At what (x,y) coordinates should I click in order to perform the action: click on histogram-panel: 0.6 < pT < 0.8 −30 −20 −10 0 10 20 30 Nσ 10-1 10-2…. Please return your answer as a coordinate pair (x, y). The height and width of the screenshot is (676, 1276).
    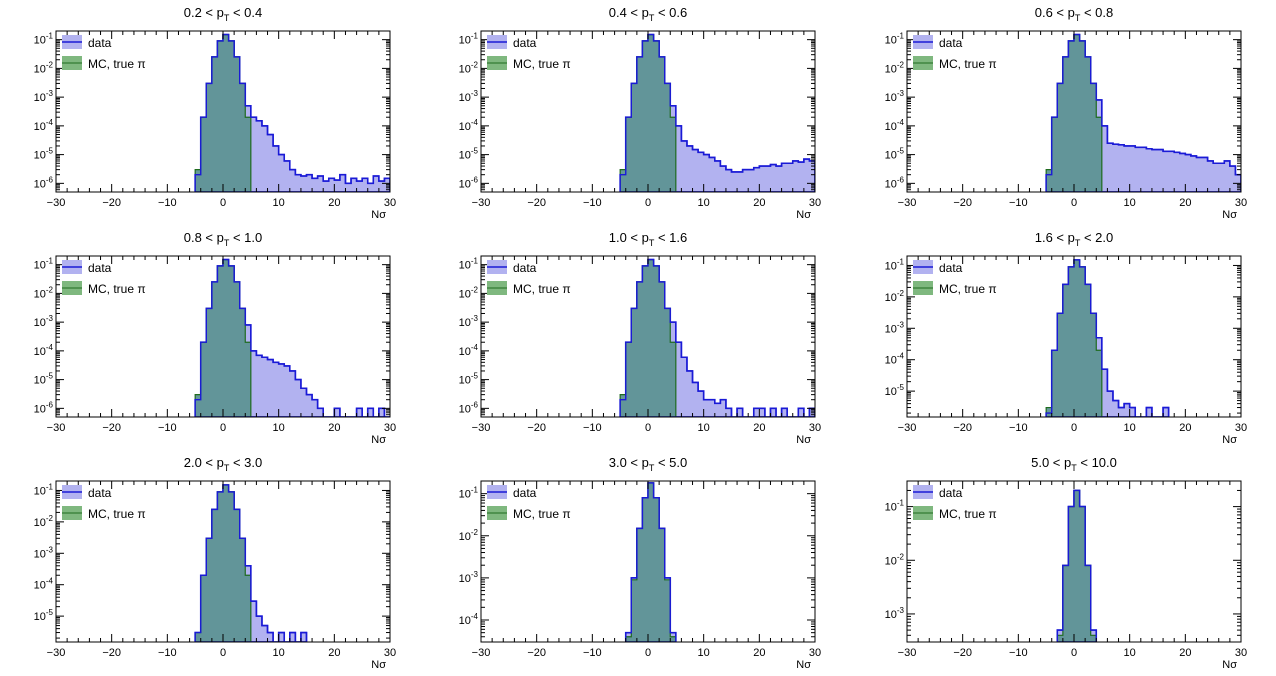
    Looking at the image, I should click on (1063, 112).